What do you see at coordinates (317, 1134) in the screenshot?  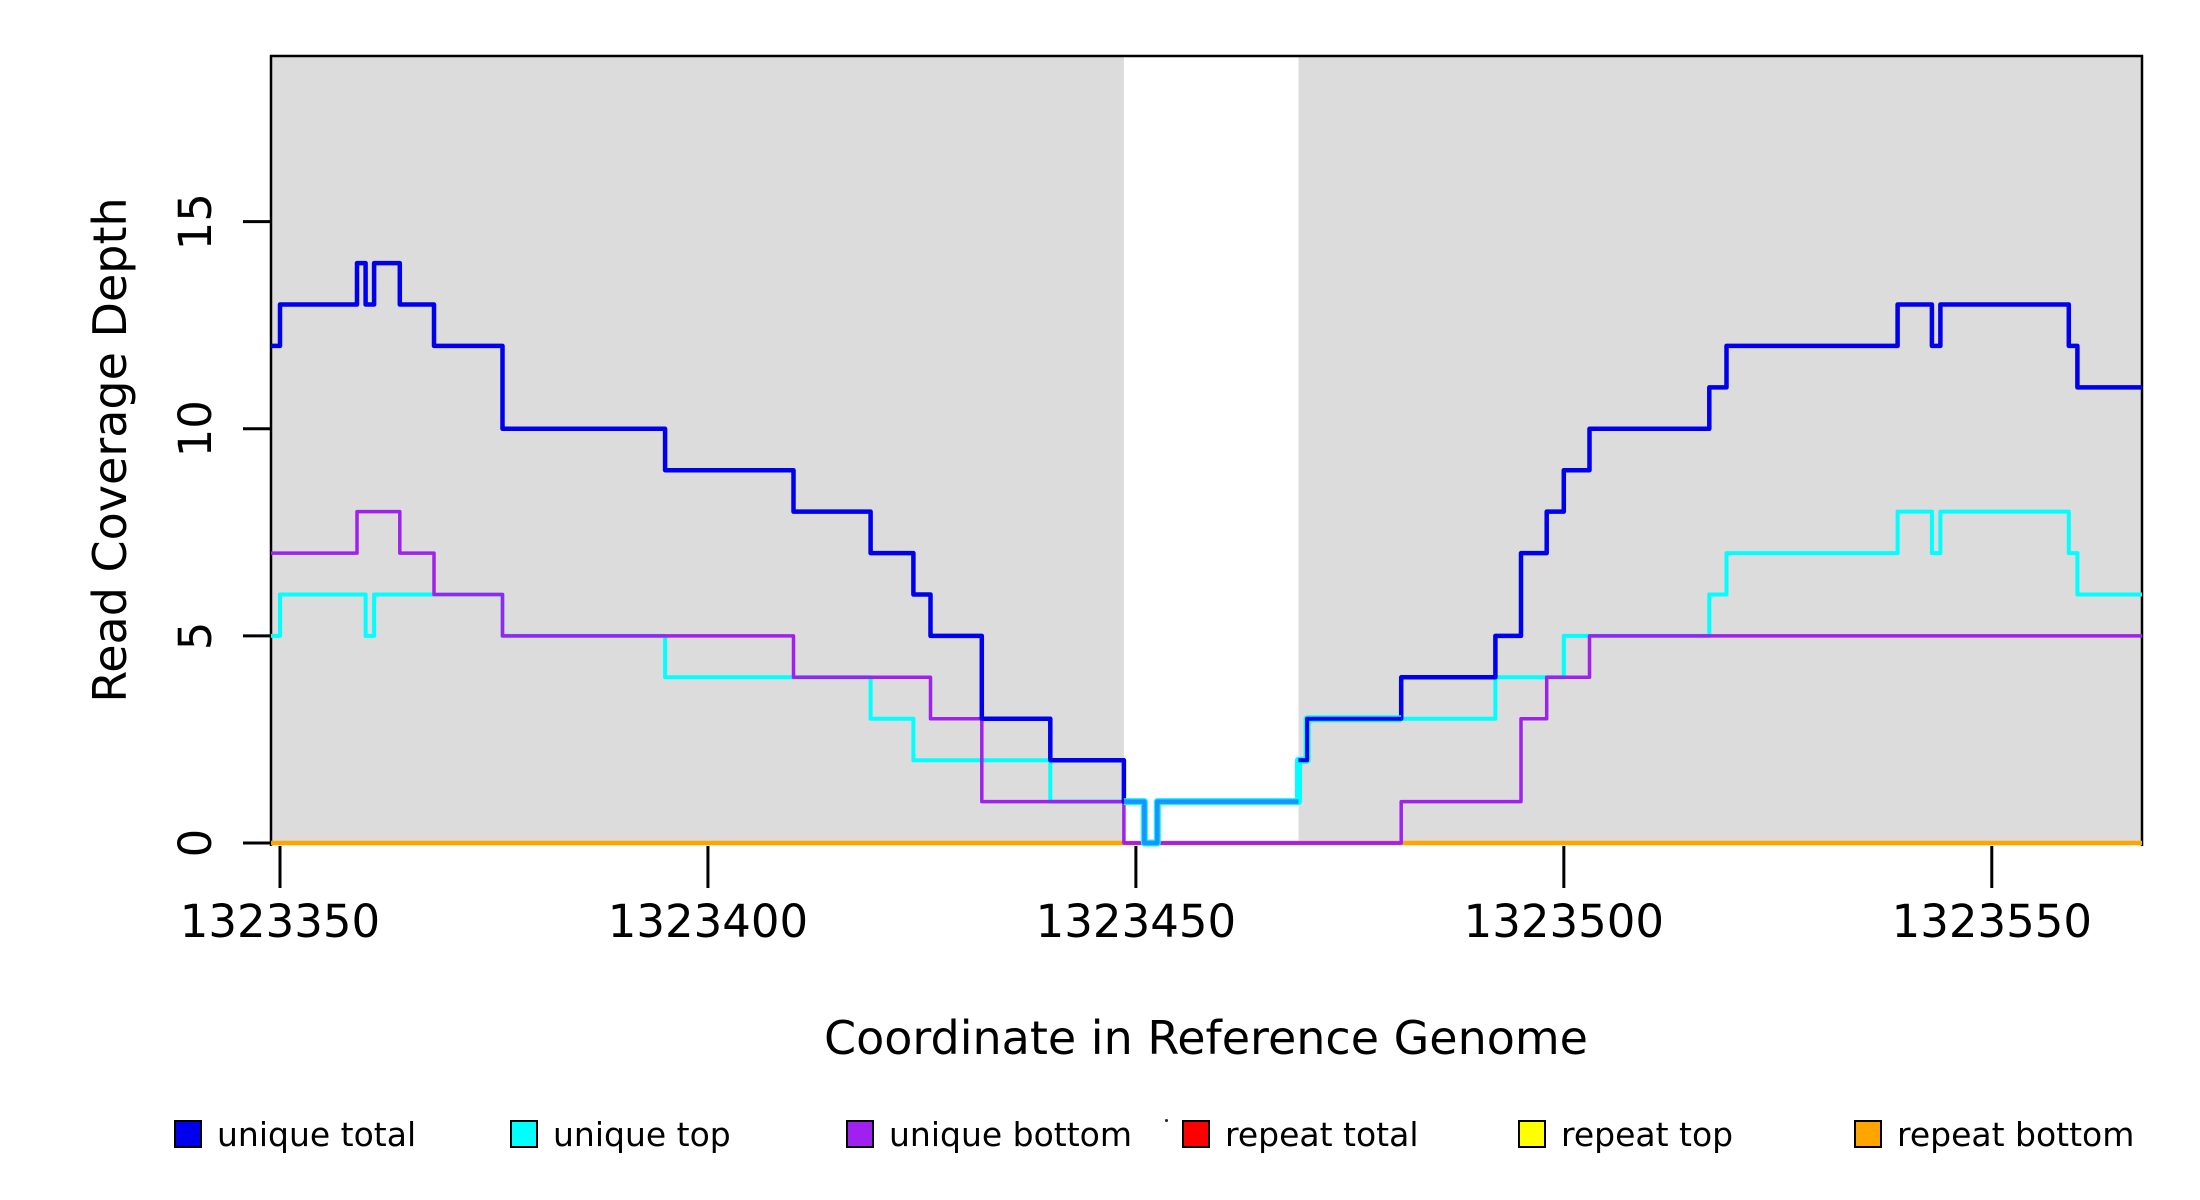 I see `legend-label: unique total` at bounding box center [317, 1134].